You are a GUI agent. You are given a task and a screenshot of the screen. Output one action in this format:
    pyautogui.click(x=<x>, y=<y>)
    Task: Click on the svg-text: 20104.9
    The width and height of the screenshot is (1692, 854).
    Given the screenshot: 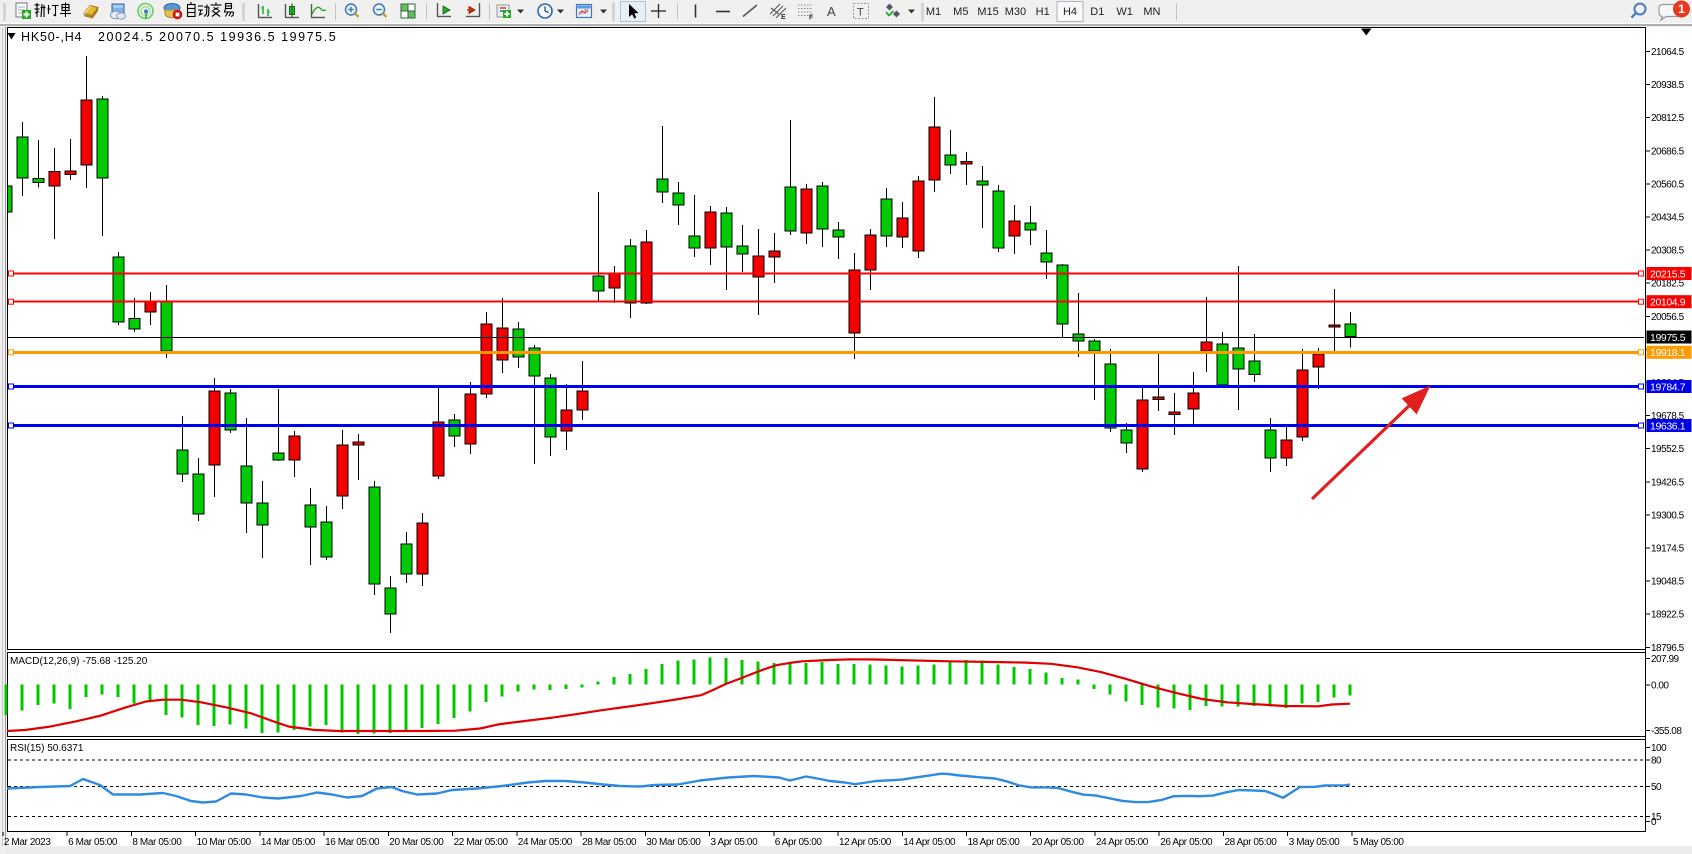 What is the action you would take?
    pyautogui.click(x=1668, y=303)
    